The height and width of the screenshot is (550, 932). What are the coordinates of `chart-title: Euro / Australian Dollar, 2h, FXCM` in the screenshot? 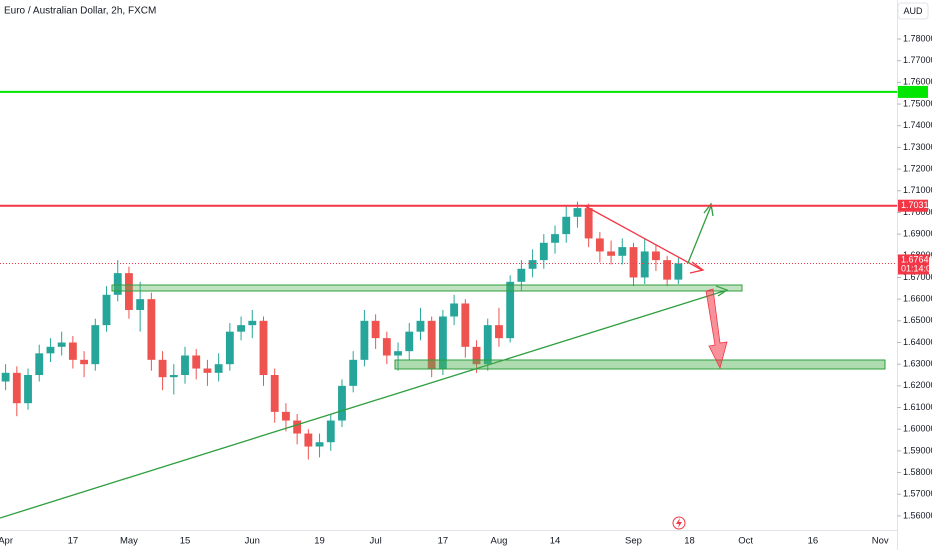 It's located at (80, 11).